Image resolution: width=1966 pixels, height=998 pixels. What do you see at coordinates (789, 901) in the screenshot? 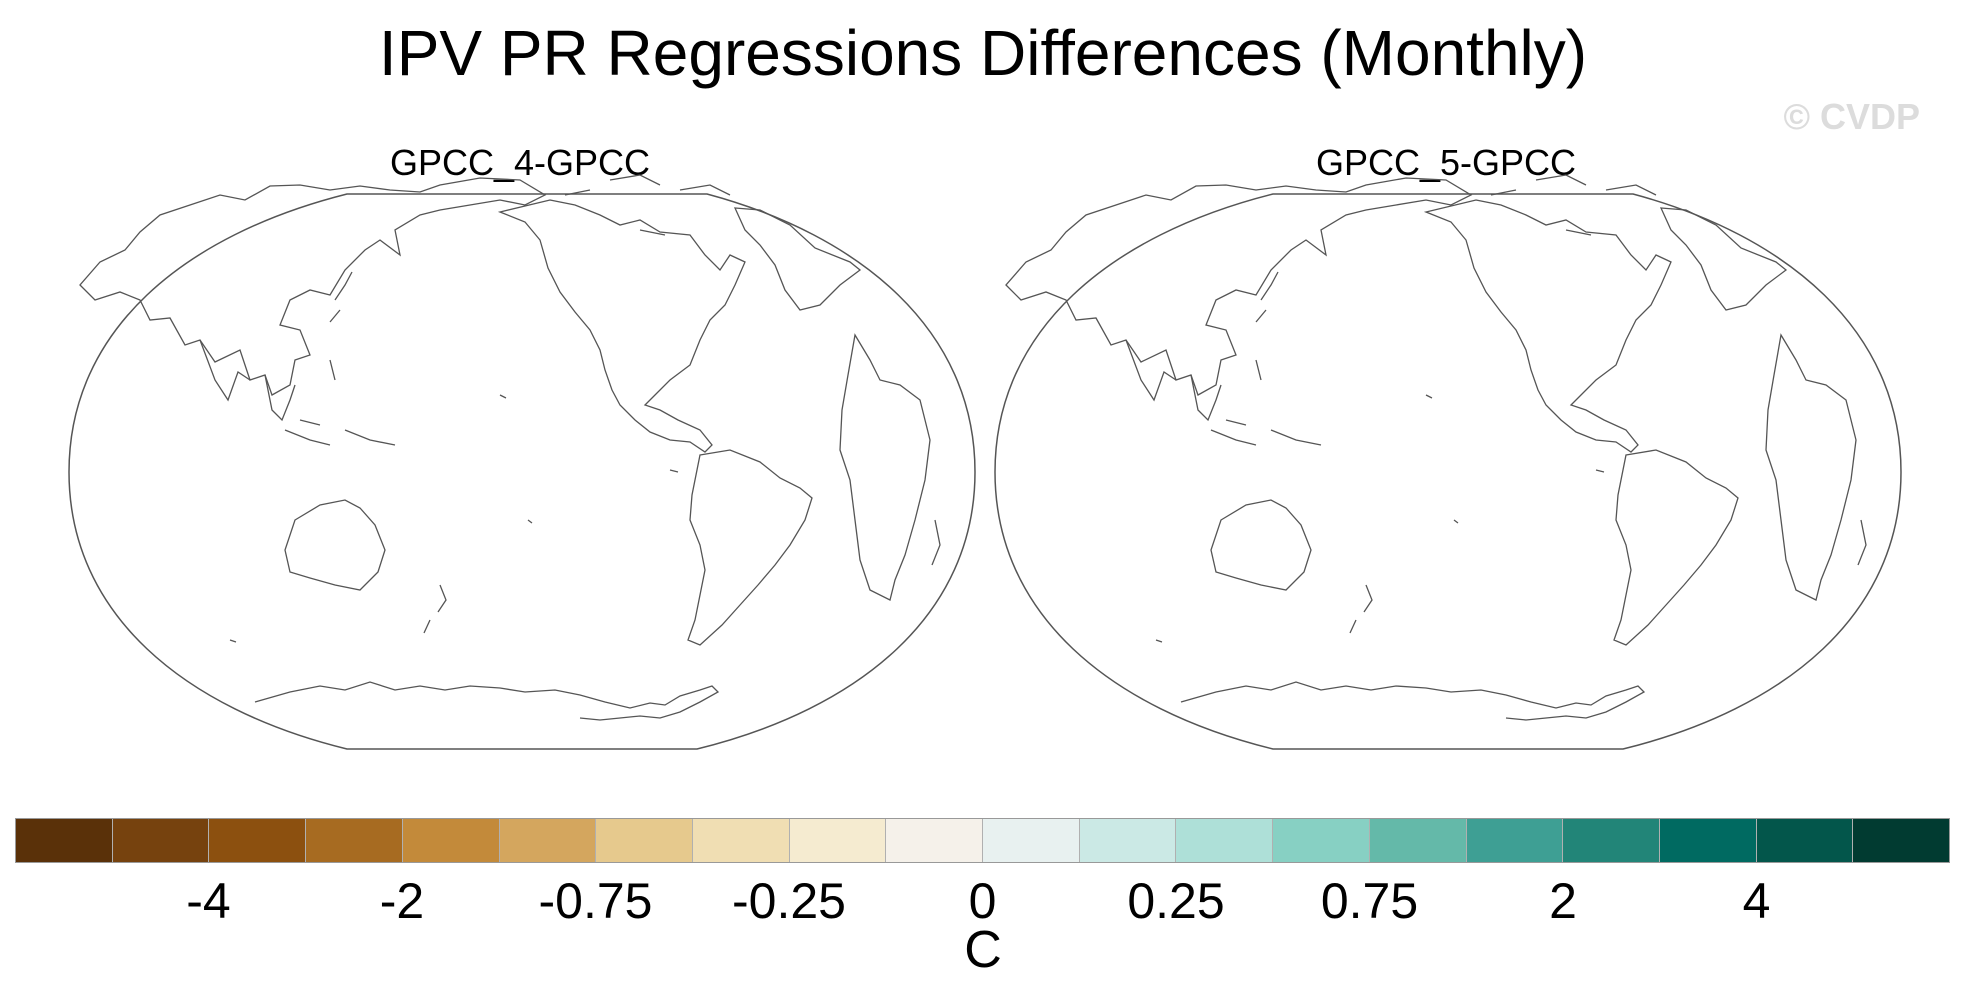
I see `colorbar-tick-label: -0.25` at bounding box center [789, 901].